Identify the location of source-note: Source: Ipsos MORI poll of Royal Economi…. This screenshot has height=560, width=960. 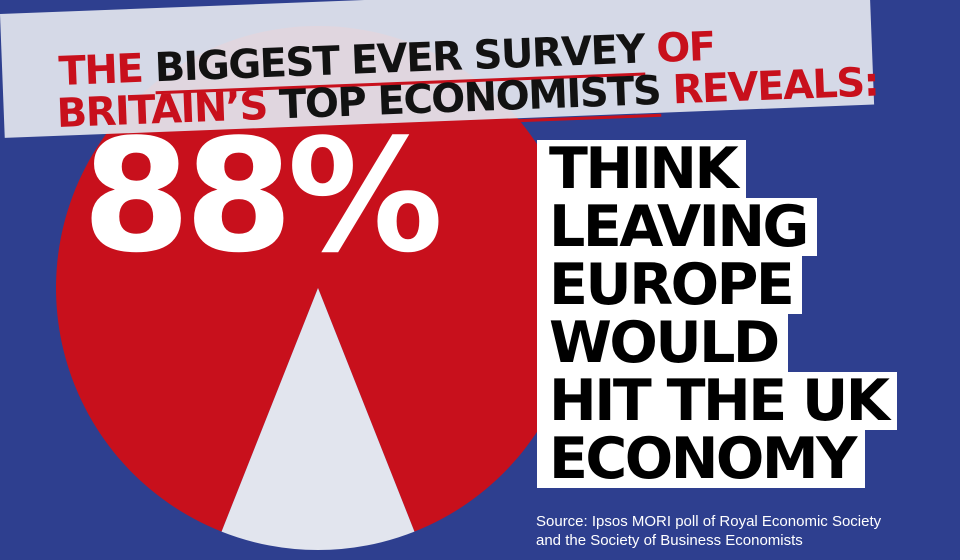
(746, 531).